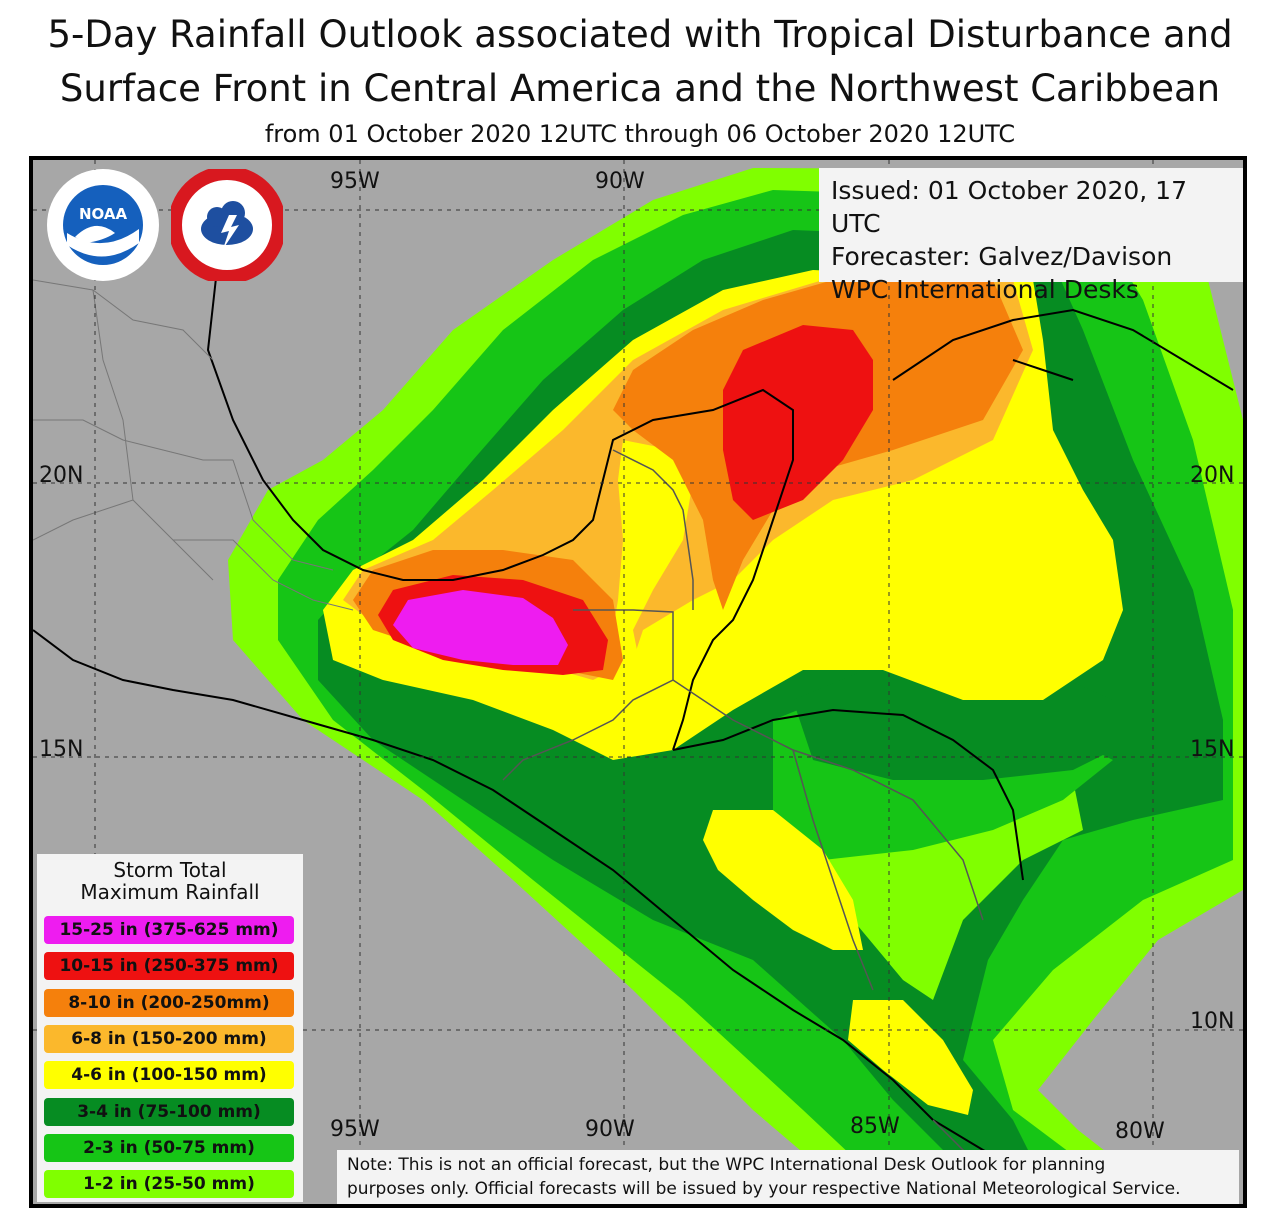  What do you see at coordinates (1212, 749) in the screenshot?
I see `lat-label-right-15n: 15N` at bounding box center [1212, 749].